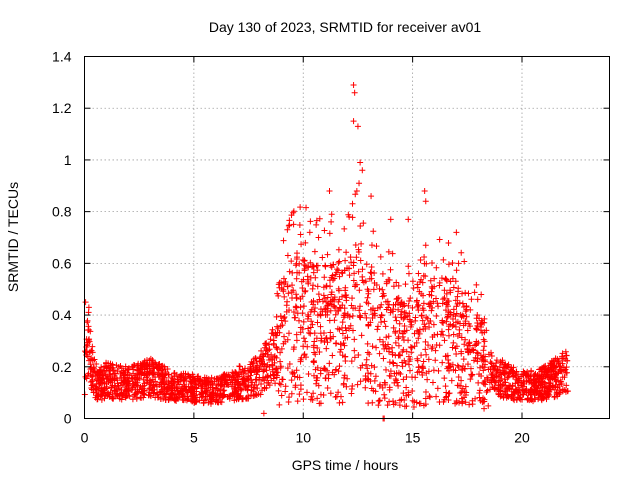 This screenshot has width=640, height=480. I want to click on x-tick-labels: 0 5 10 15 20, so click(305, 438).